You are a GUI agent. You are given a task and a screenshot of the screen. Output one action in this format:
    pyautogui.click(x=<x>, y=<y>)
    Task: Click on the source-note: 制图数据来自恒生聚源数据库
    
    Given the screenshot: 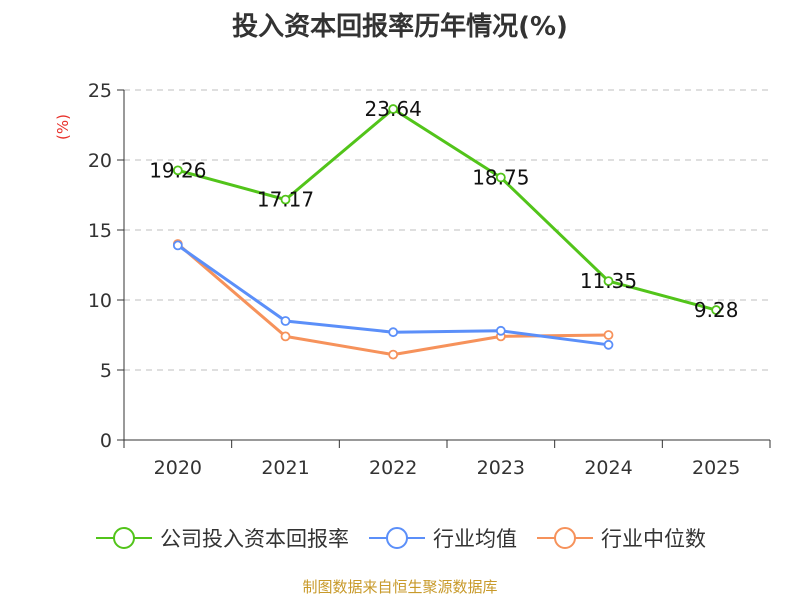 What is the action you would take?
    pyautogui.click(x=400, y=587)
    